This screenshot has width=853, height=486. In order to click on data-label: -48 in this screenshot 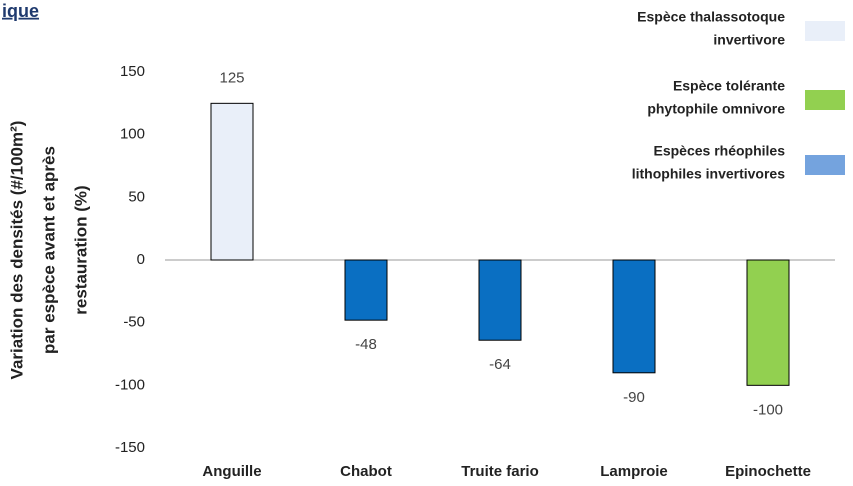, I will do `click(366, 344)`.